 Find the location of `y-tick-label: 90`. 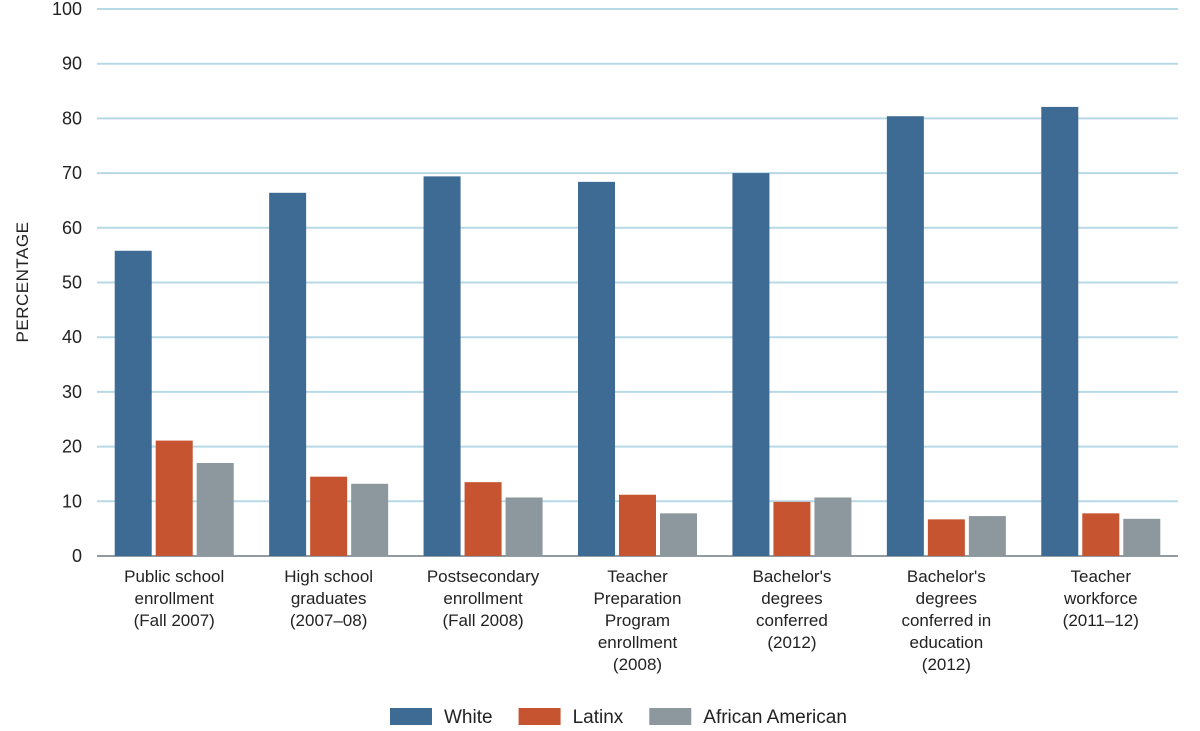

y-tick-label: 90 is located at coordinates (72, 64).